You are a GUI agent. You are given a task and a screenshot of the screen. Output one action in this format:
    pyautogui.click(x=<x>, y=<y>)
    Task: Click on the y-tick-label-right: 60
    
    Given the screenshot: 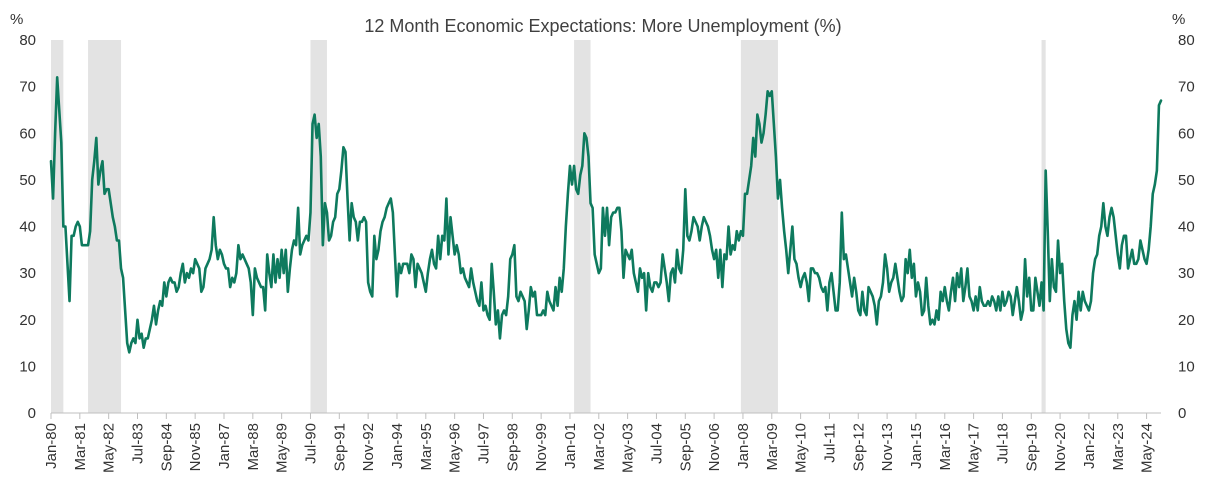 What is the action you would take?
    pyautogui.click(x=1186, y=133)
    